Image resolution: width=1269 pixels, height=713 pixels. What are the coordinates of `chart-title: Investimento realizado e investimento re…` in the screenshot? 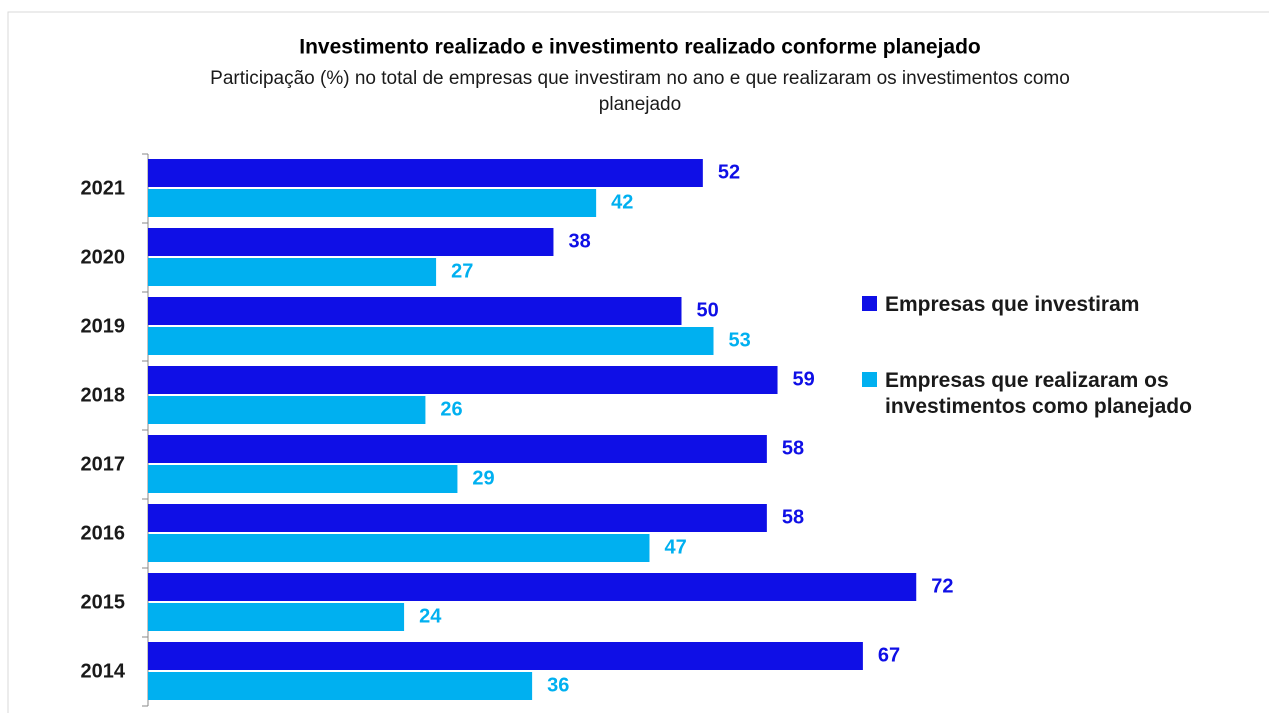 It's located at (640, 47).